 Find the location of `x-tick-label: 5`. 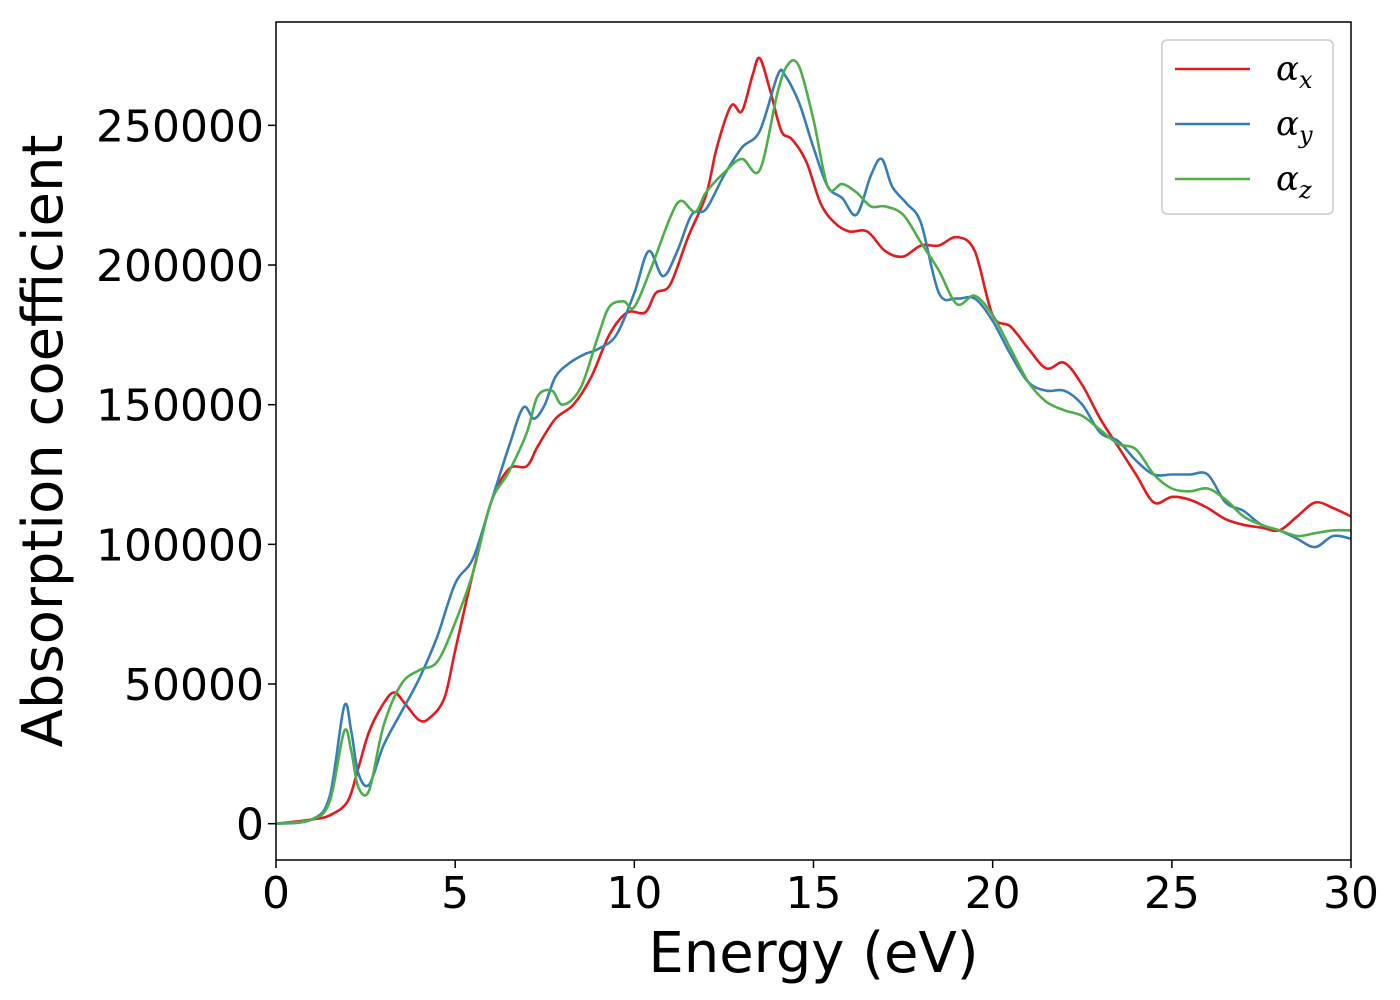

x-tick-label: 5 is located at coordinates (455, 893).